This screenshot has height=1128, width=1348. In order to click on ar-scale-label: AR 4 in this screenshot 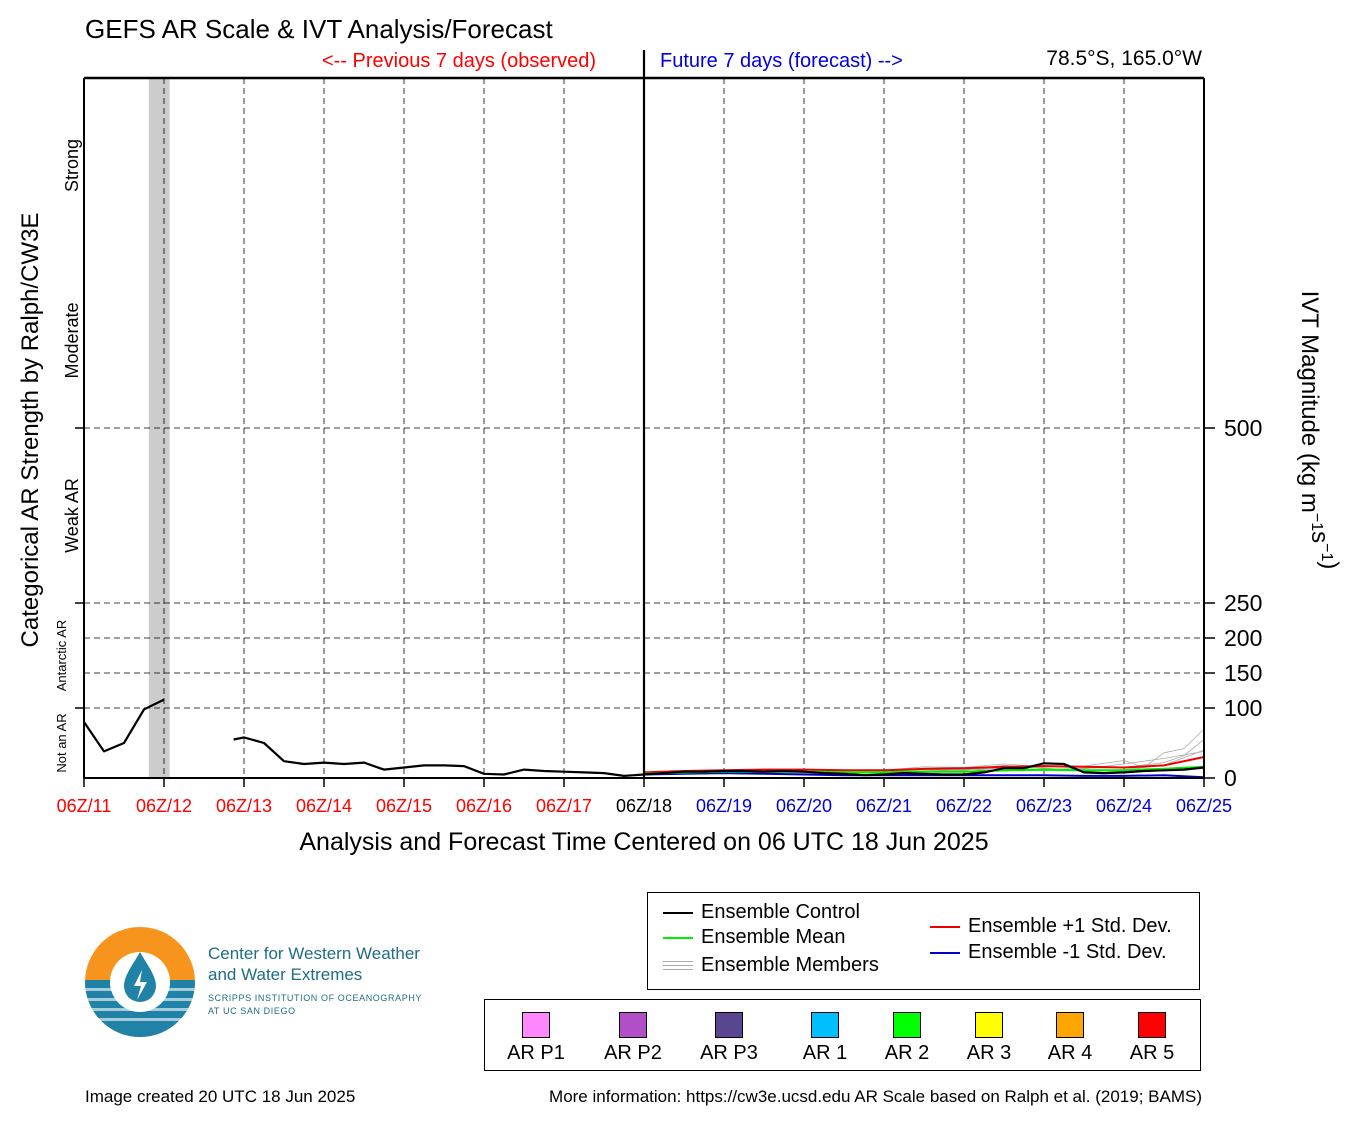, I will do `click(1070, 1053)`.